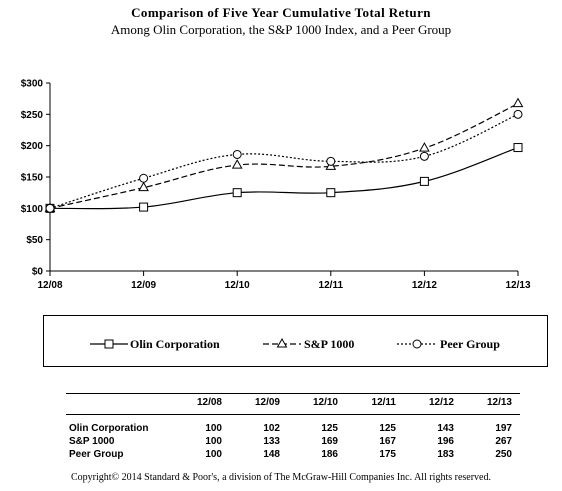  Describe the element at coordinates (499, 402) in the screenshot. I see `table-header: 12/13` at that location.